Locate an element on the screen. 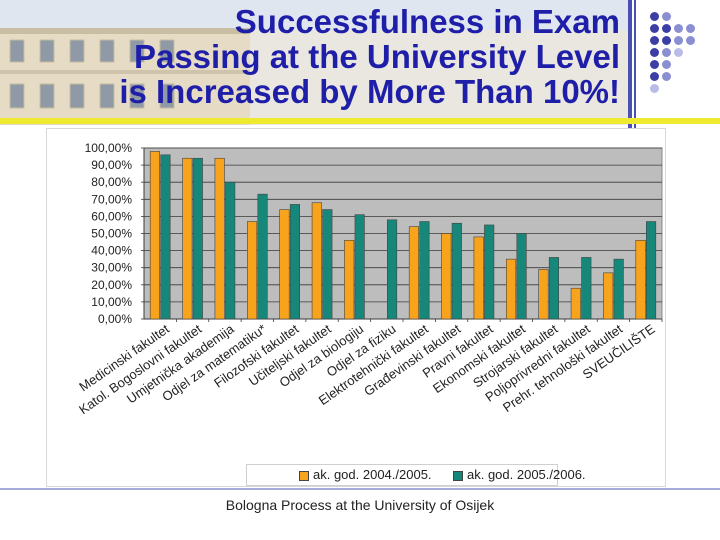  y-tick-label: 60,00% is located at coordinates (111, 216).